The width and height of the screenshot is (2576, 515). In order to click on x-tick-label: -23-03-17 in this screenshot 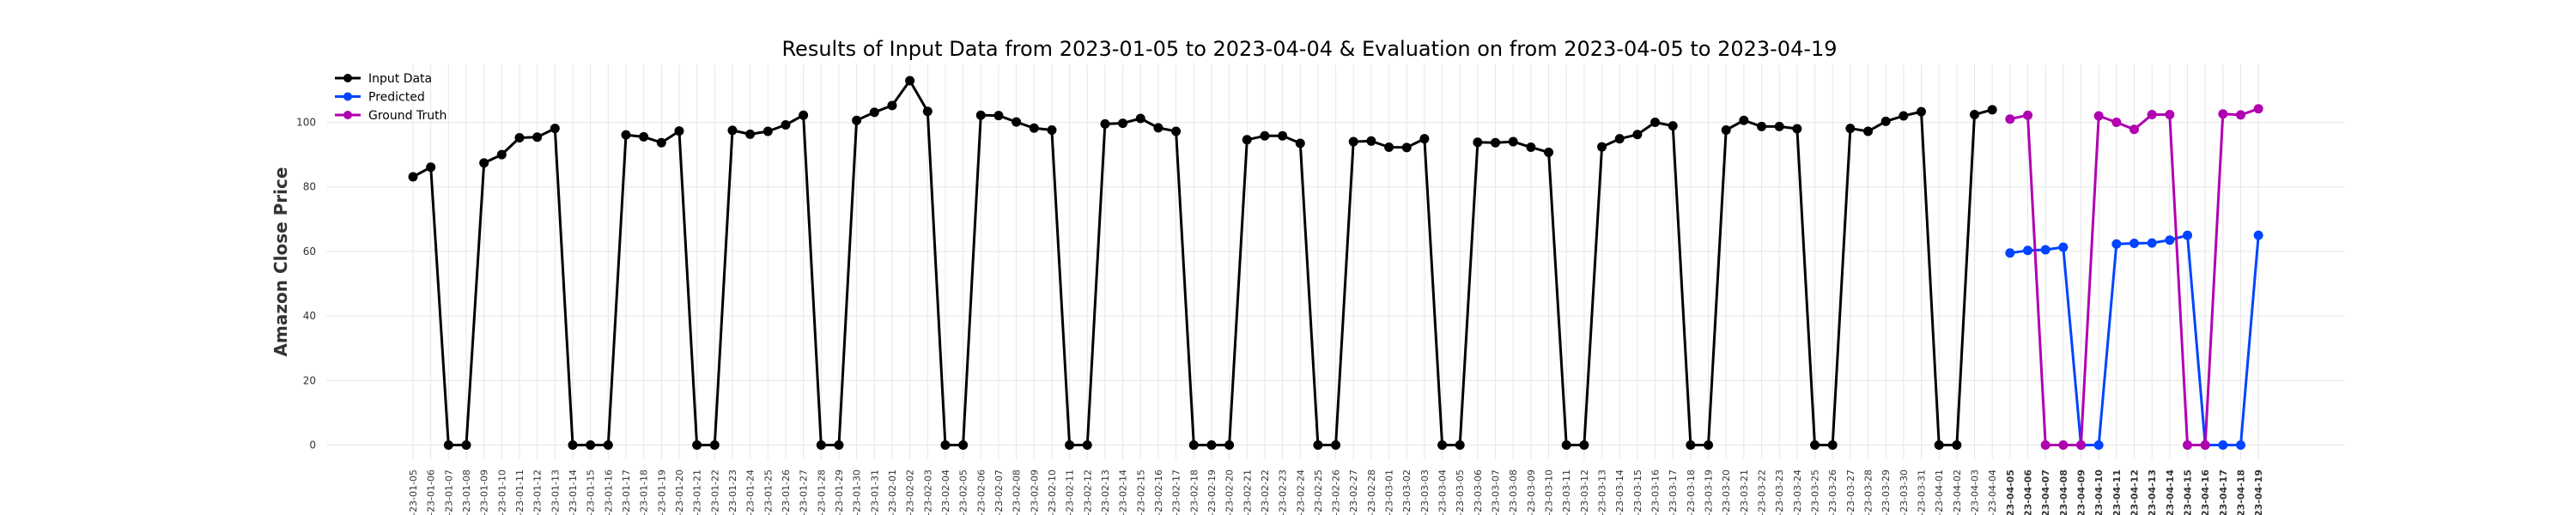, I will do `click(1674, 492)`.